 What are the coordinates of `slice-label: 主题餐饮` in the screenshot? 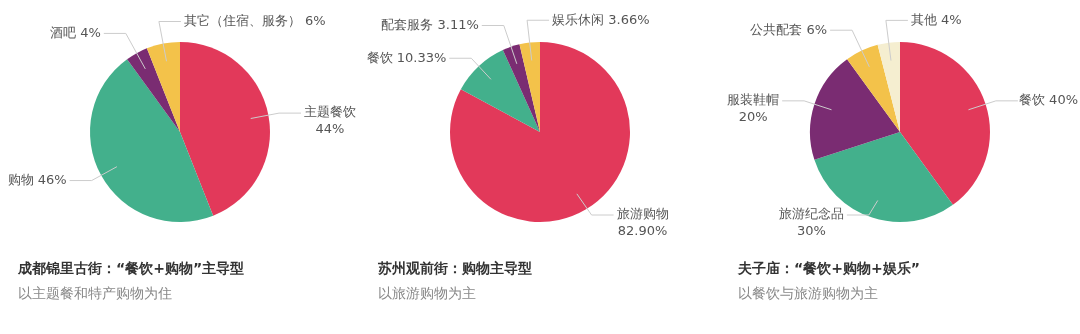 It's located at (330, 112).